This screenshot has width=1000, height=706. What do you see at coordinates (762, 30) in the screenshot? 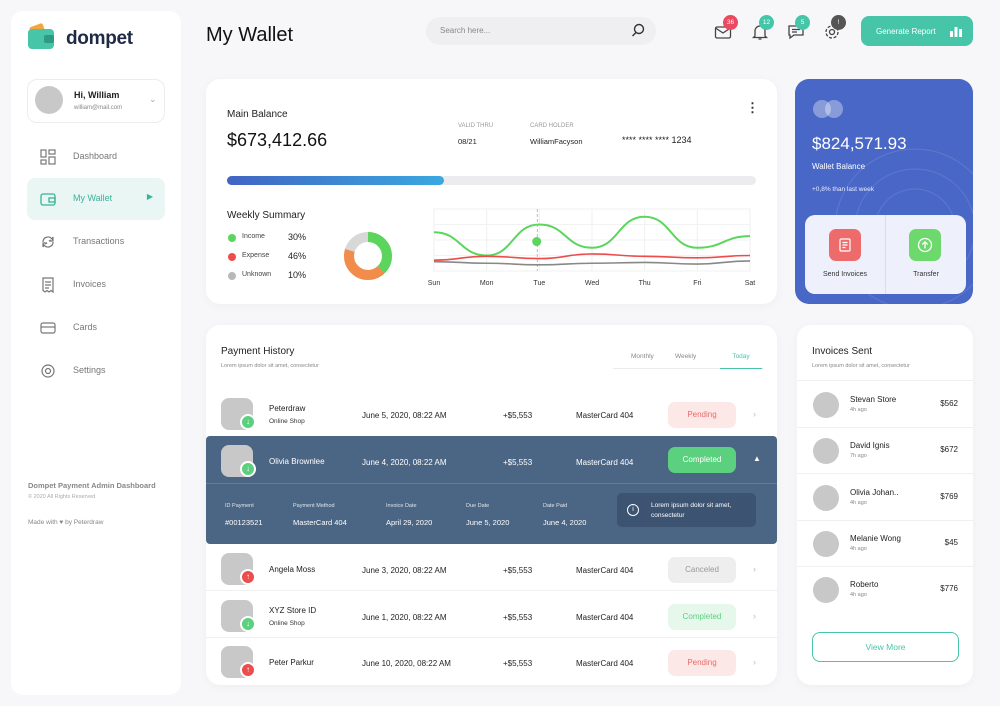
I see `bell-button: 12` at bounding box center [762, 30].